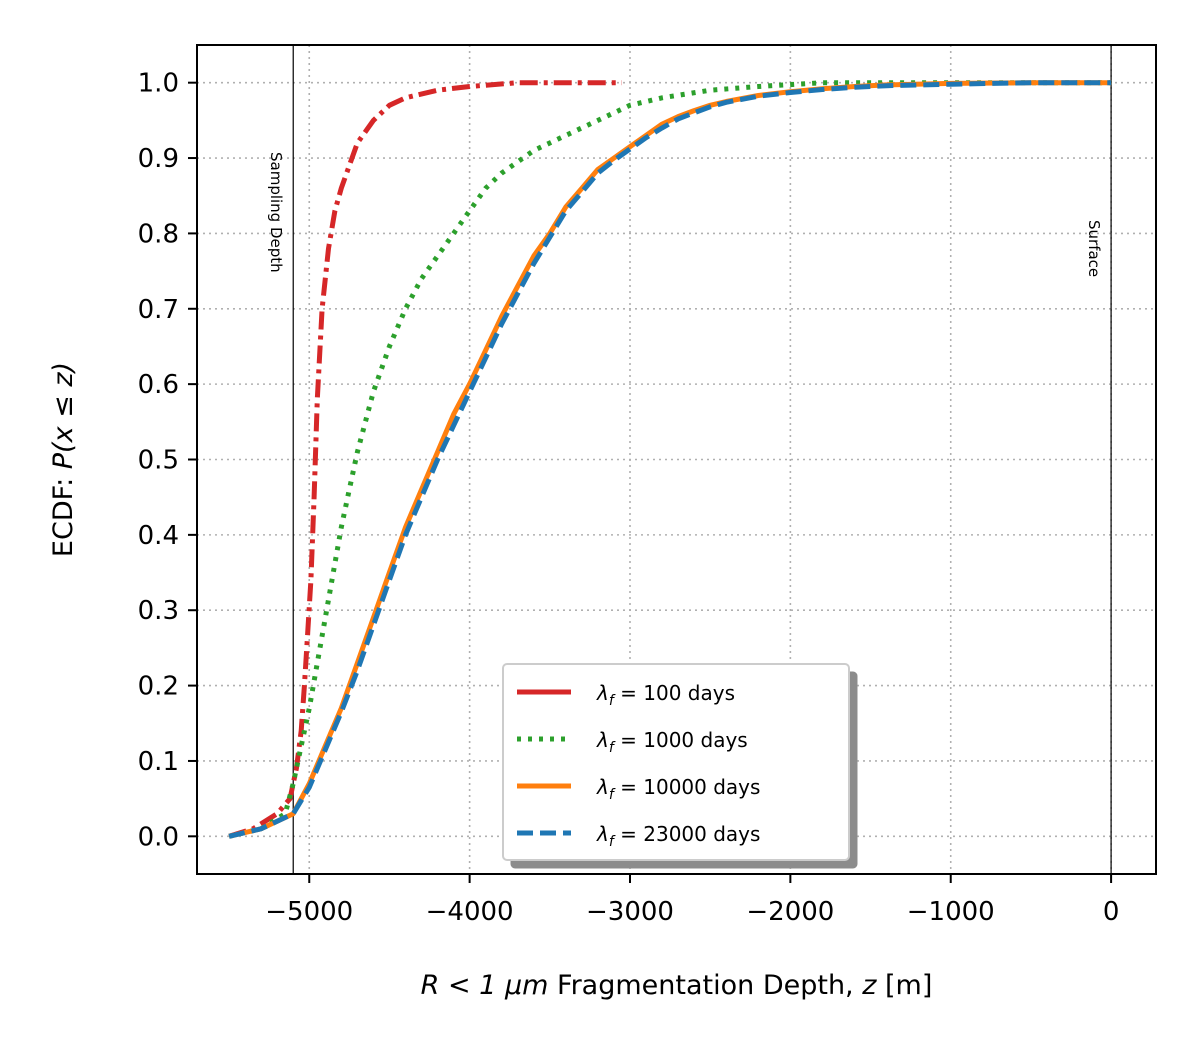  I want to click on y-tick-label: 0.8, so click(158, 234).